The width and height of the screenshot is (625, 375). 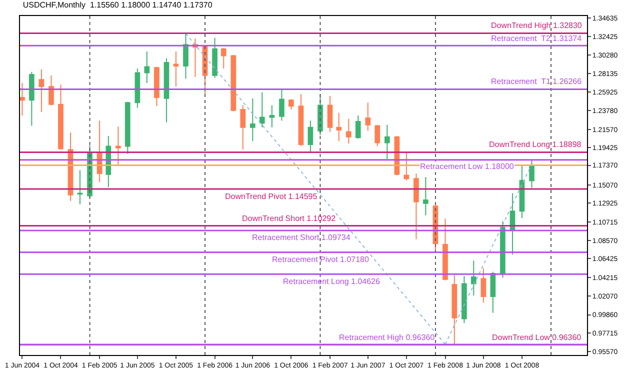 What do you see at coordinates (537, 337) in the screenshot?
I see `ref-line-label: DownTrend Low 0.96360` at bounding box center [537, 337].